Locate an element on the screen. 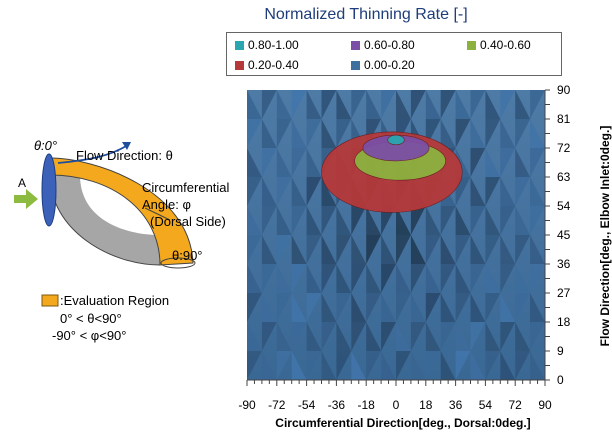 The image size is (612, 437). evaluation-region-label: :Evaluation Region is located at coordinates (115, 300).